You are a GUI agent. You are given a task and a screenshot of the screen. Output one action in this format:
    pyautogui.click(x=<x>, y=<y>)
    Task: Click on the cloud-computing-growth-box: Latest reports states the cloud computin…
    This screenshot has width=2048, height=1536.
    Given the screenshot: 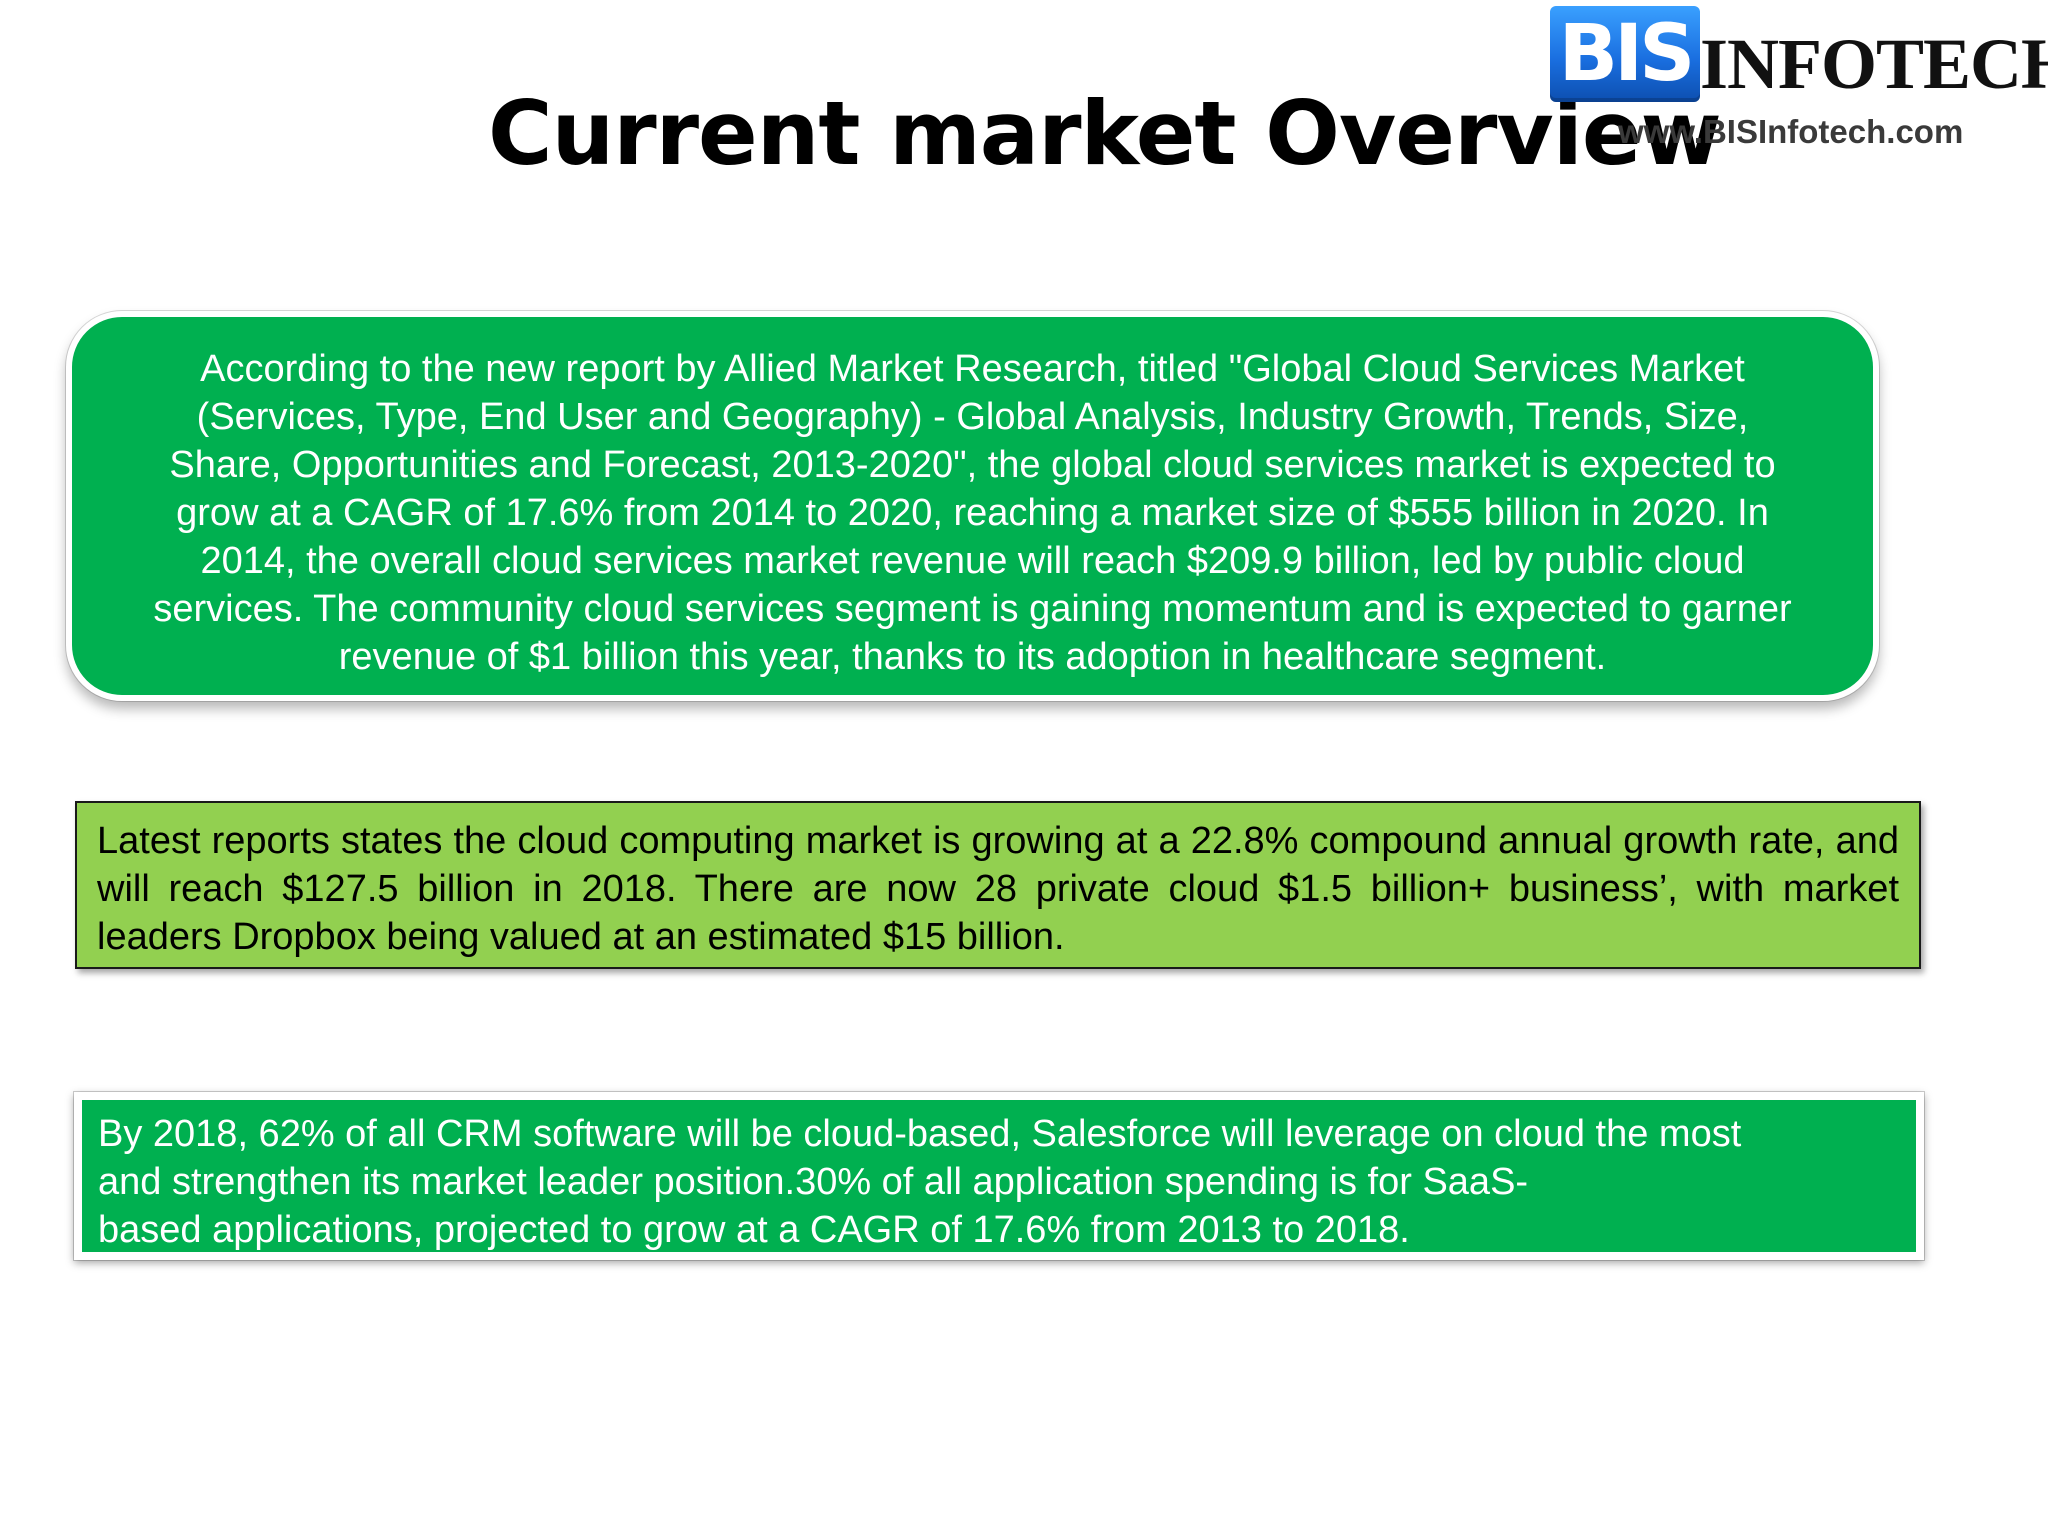 What is the action you would take?
    pyautogui.click(x=998, y=885)
    